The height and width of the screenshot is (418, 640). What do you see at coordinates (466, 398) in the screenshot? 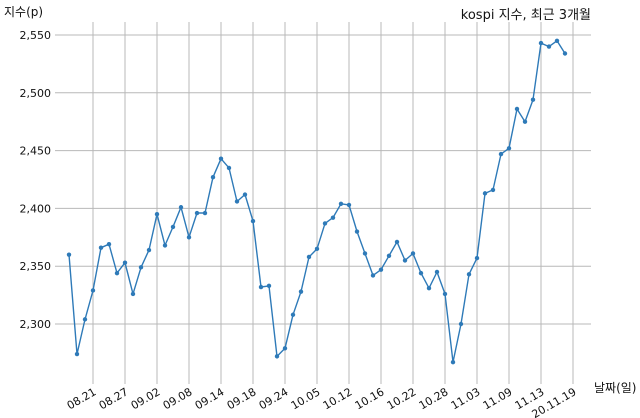
I see `x-tick-label: 11.03` at bounding box center [466, 398].